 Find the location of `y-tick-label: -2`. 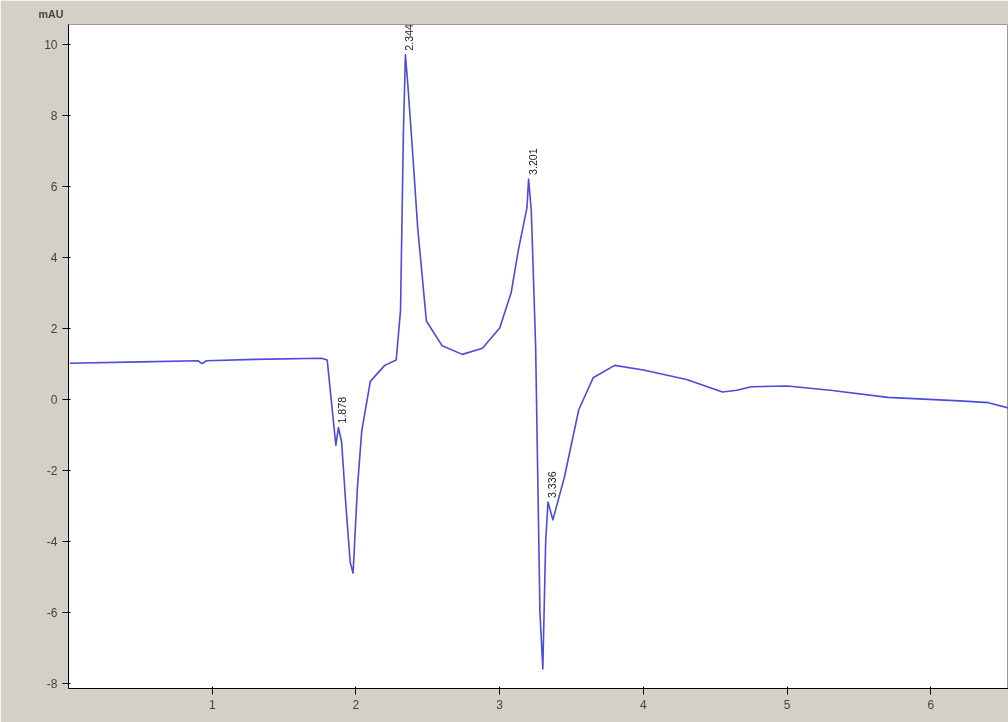

y-tick-label: -2 is located at coordinates (52, 470).